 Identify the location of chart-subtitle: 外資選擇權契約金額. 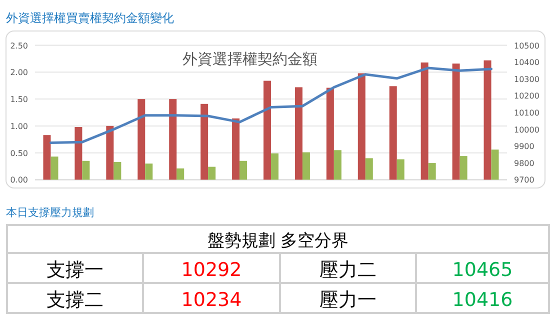
(250, 59).